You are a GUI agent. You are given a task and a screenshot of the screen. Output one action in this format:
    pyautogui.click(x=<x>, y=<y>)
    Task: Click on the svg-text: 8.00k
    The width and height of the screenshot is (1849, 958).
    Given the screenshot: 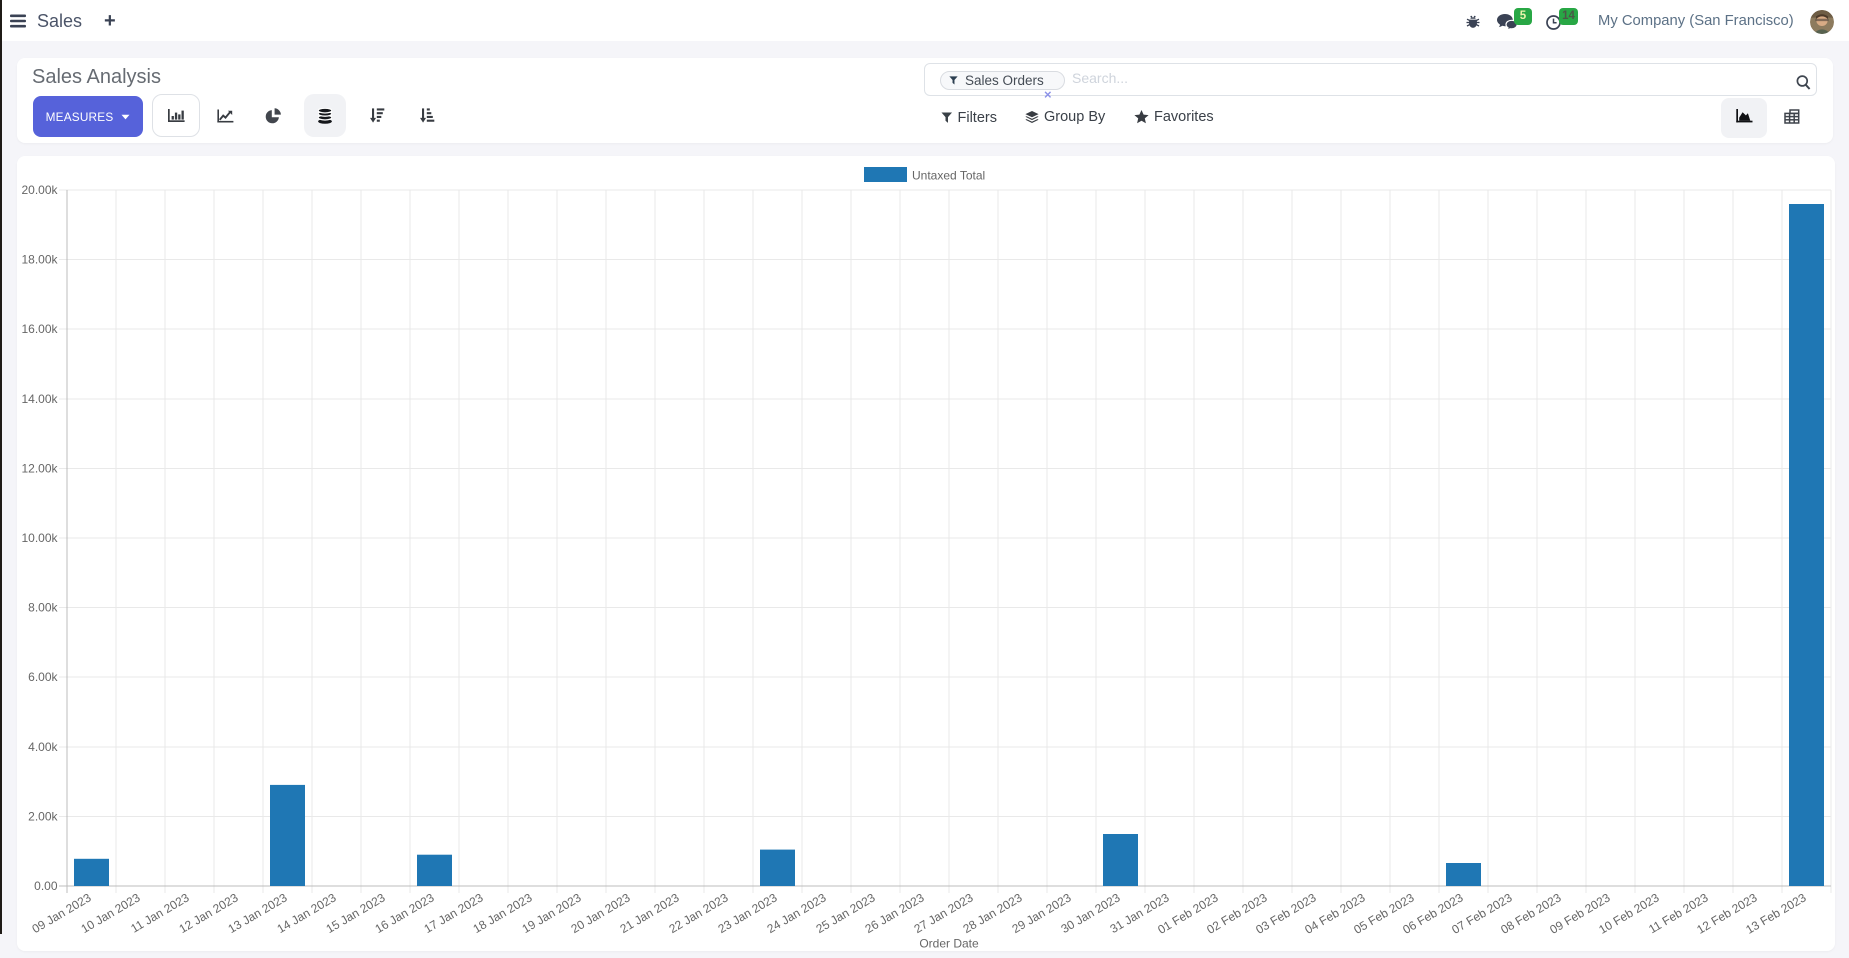 What is the action you would take?
    pyautogui.click(x=43, y=608)
    